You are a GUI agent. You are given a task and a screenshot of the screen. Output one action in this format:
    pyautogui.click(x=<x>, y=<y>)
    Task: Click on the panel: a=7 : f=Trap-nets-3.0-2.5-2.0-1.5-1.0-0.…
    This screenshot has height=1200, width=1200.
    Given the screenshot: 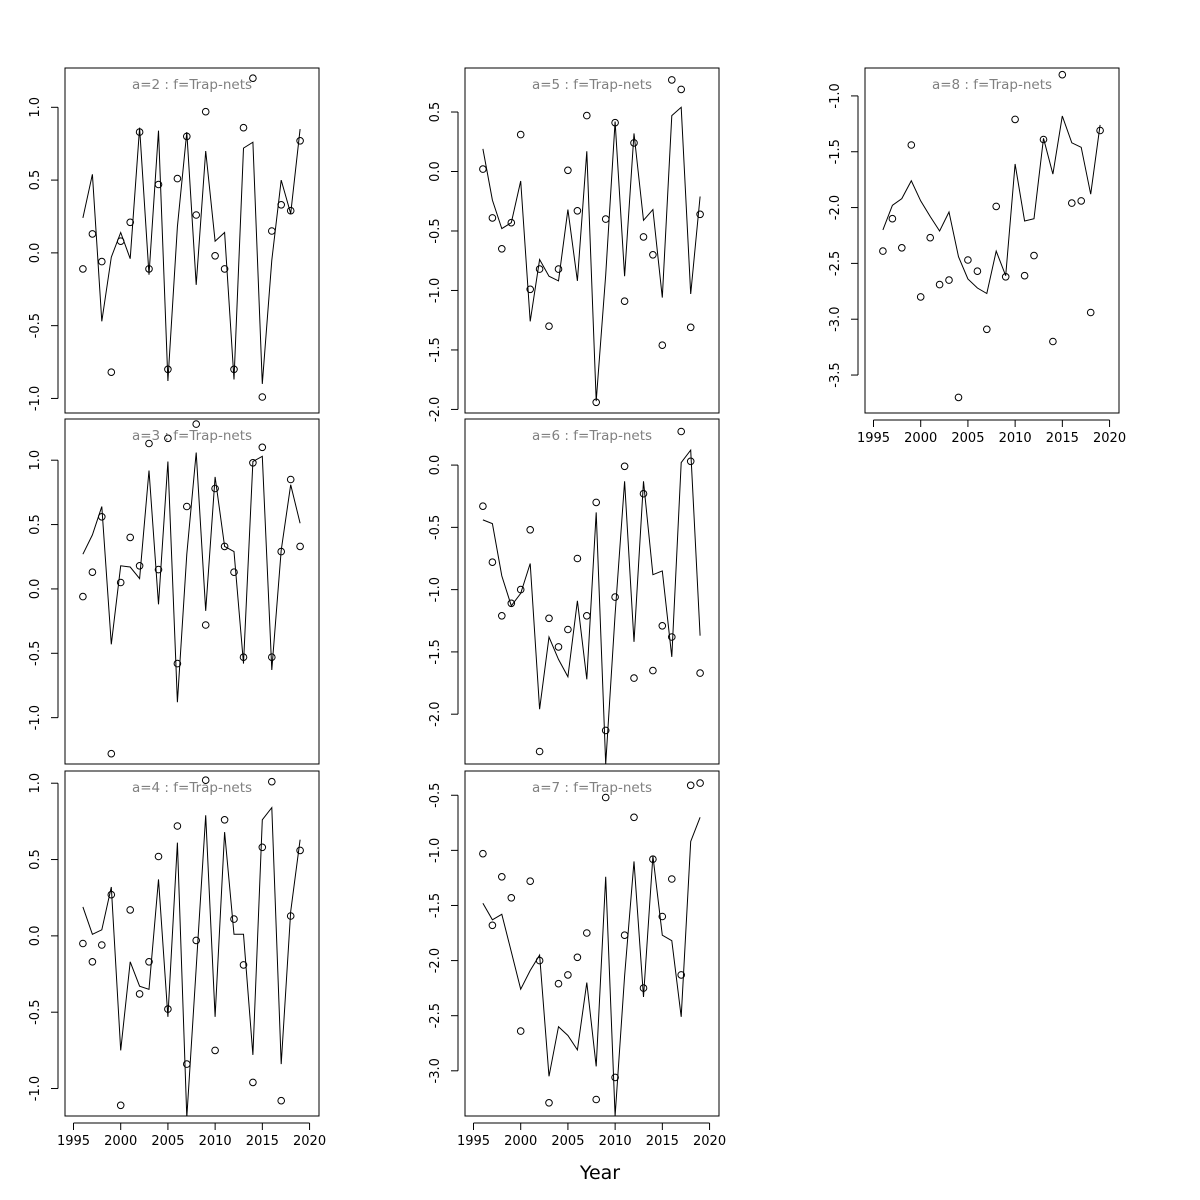 What is the action you would take?
    pyautogui.click(x=577, y=960)
    